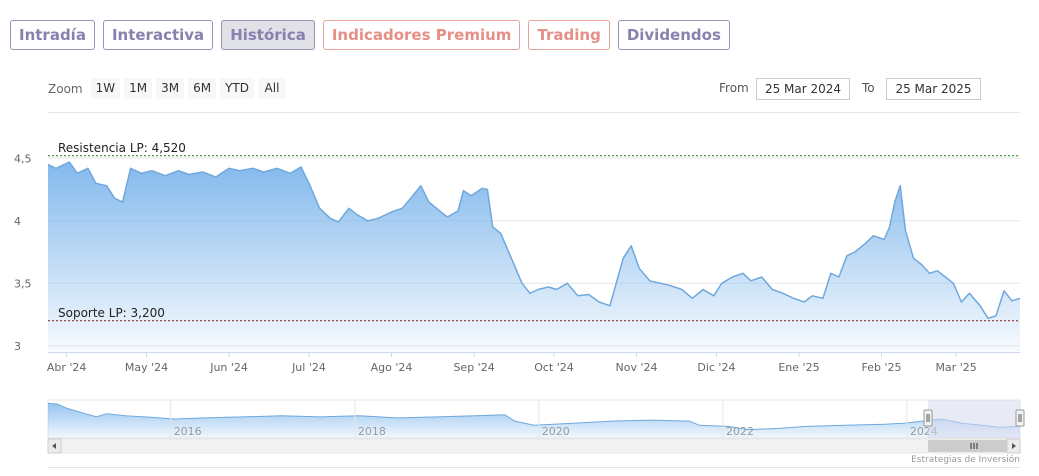  What do you see at coordinates (392, 367) in the screenshot?
I see `x-tick-label: Ago '24` at bounding box center [392, 367].